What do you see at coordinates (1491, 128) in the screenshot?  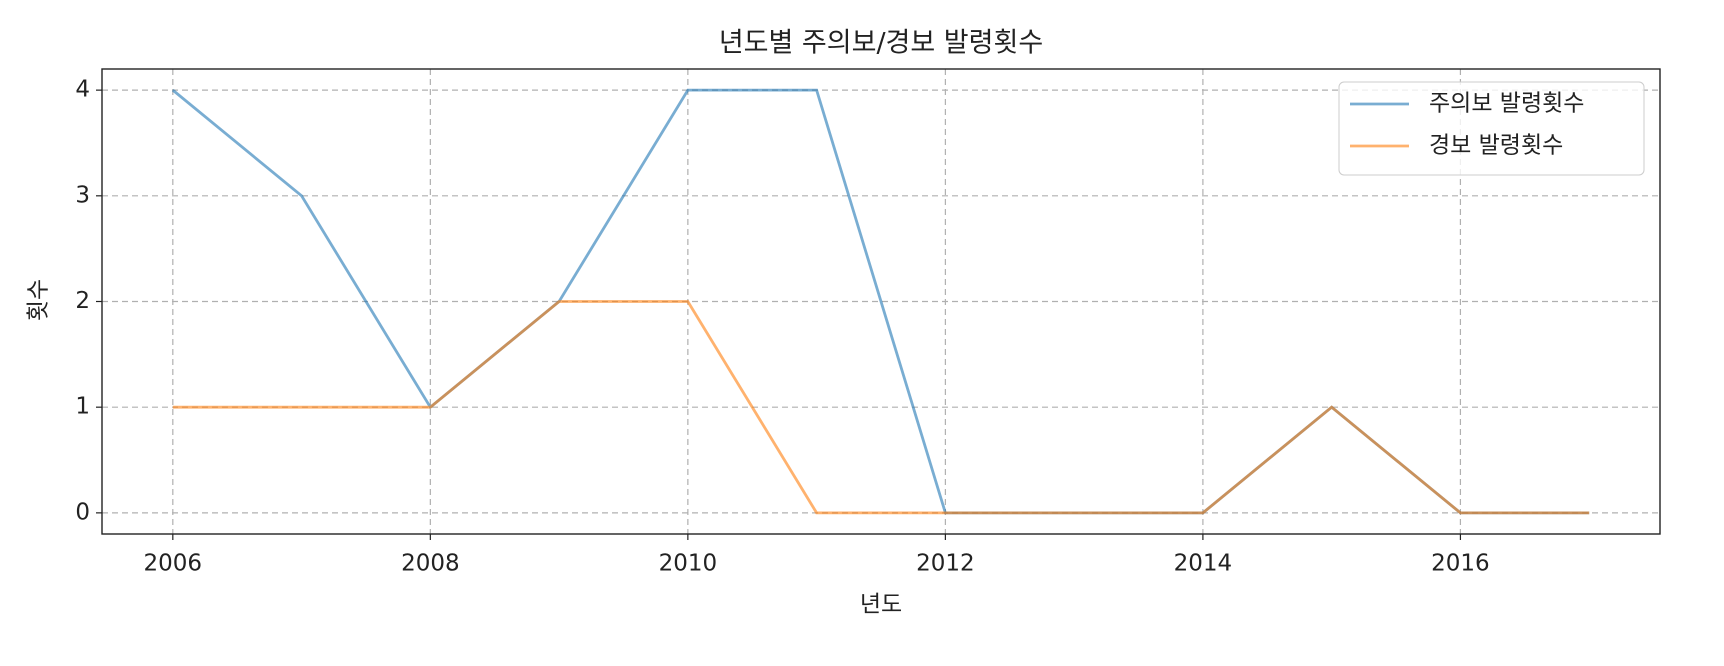 I see `legend-box` at bounding box center [1491, 128].